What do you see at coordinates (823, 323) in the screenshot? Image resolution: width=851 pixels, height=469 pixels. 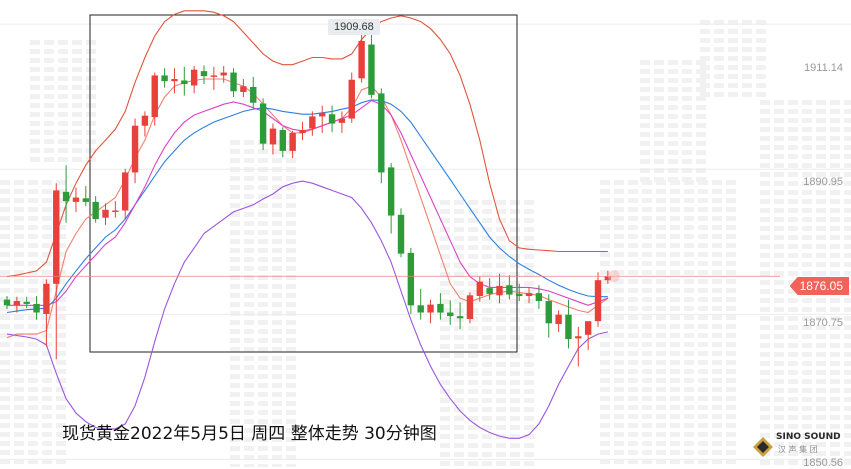 I see `axis-label-lower: 1870.75` at bounding box center [823, 323].